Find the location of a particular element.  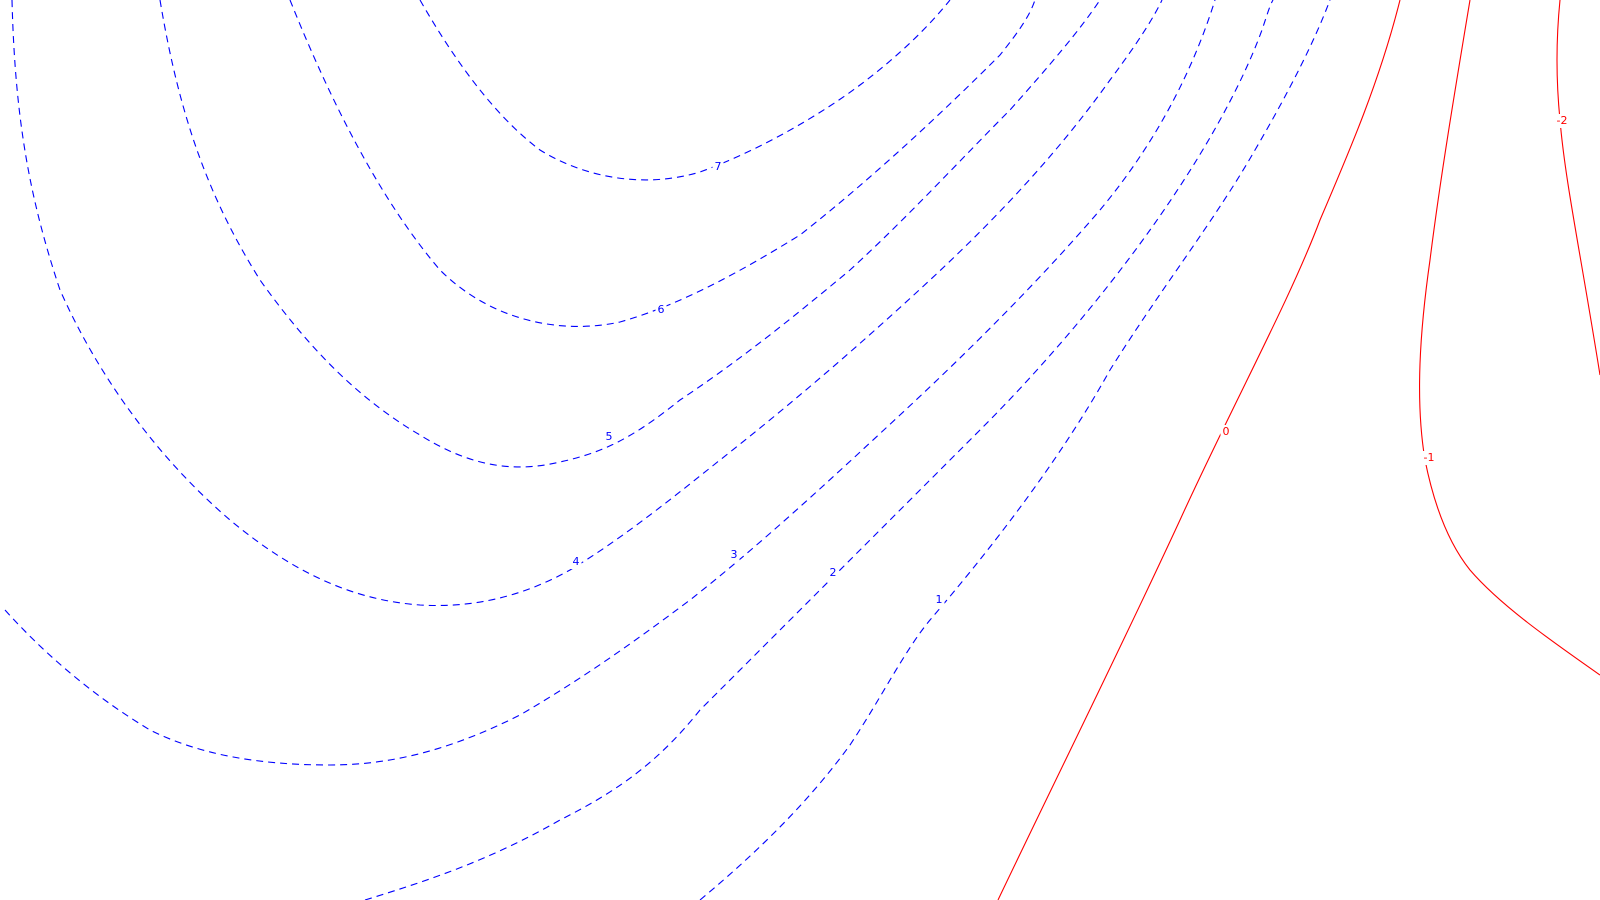

contour-label-0: 0 is located at coordinates (1226, 431).